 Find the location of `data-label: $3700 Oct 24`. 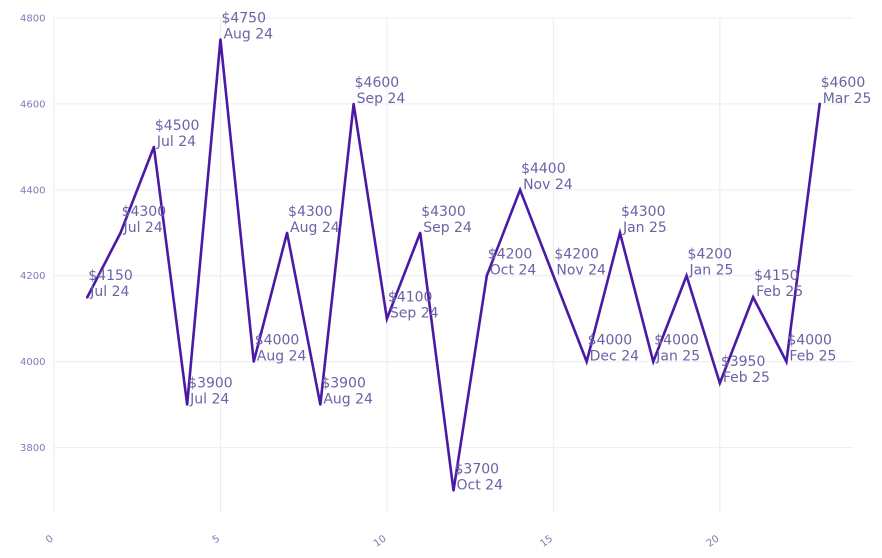

data-label: $3700 Oct 24 is located at coordinates (479, 478).